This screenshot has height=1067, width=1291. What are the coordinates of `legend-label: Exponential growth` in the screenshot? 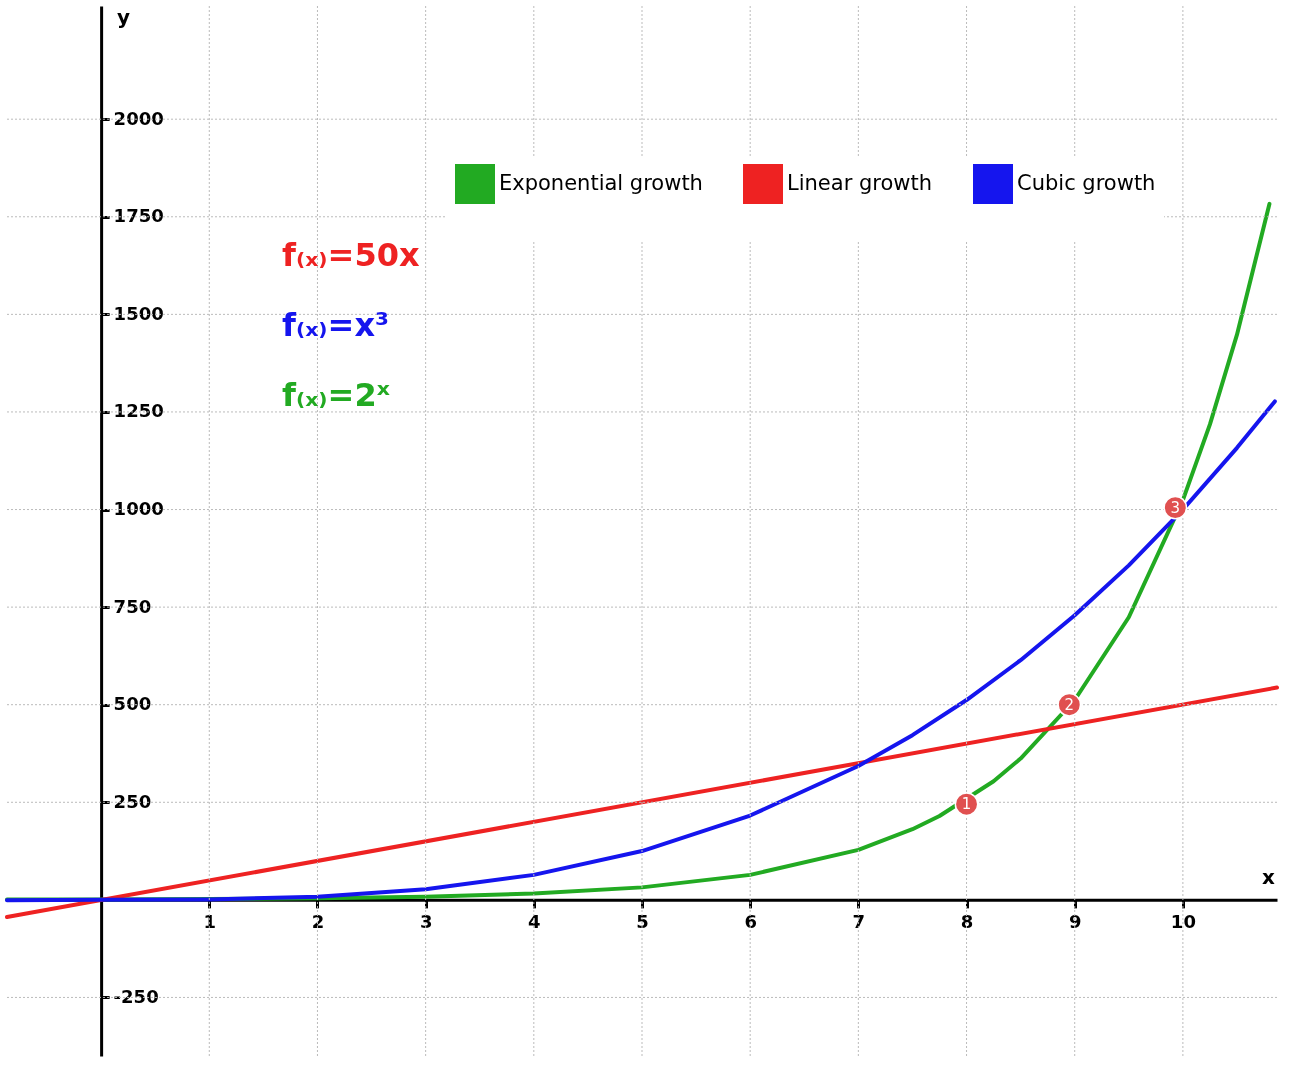 It's located at (601, 183).